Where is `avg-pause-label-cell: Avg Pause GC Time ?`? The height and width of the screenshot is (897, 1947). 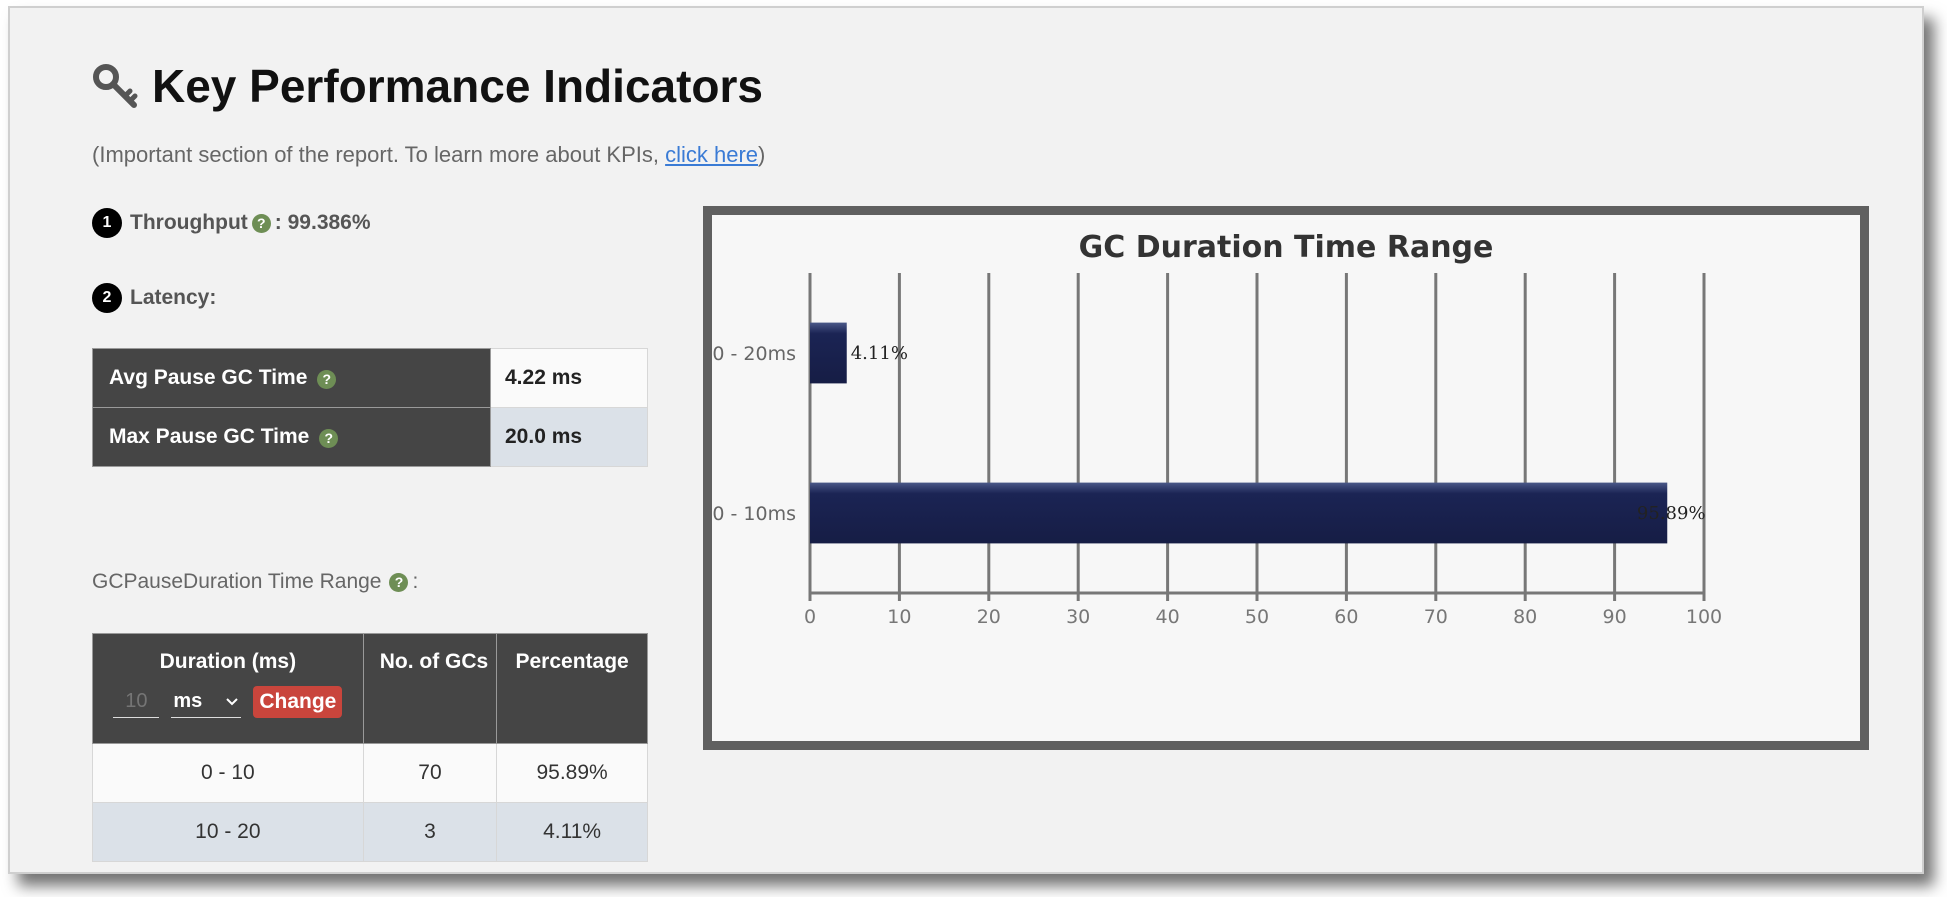 avg-pause-label-cell: Avg Pause GC Time ? is located at coordinates (291, 378).